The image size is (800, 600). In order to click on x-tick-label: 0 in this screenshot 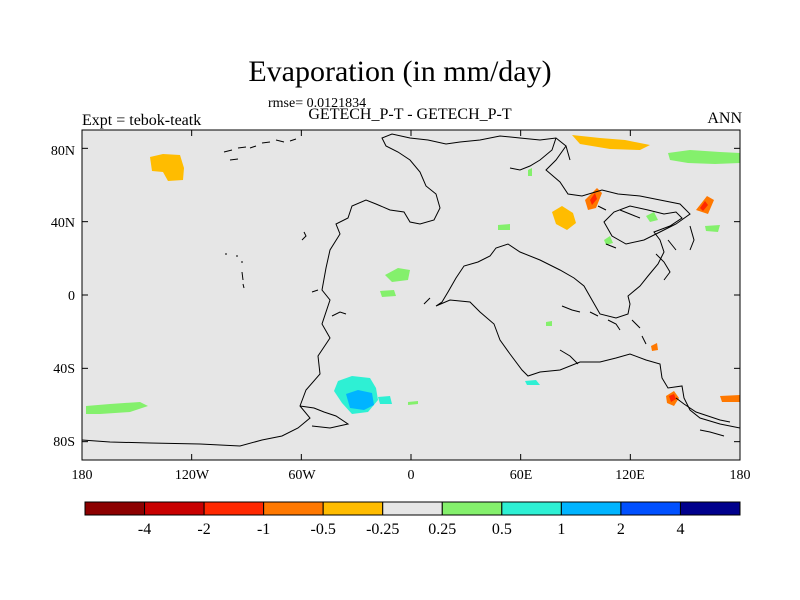, I will do `click(411, 475)`.